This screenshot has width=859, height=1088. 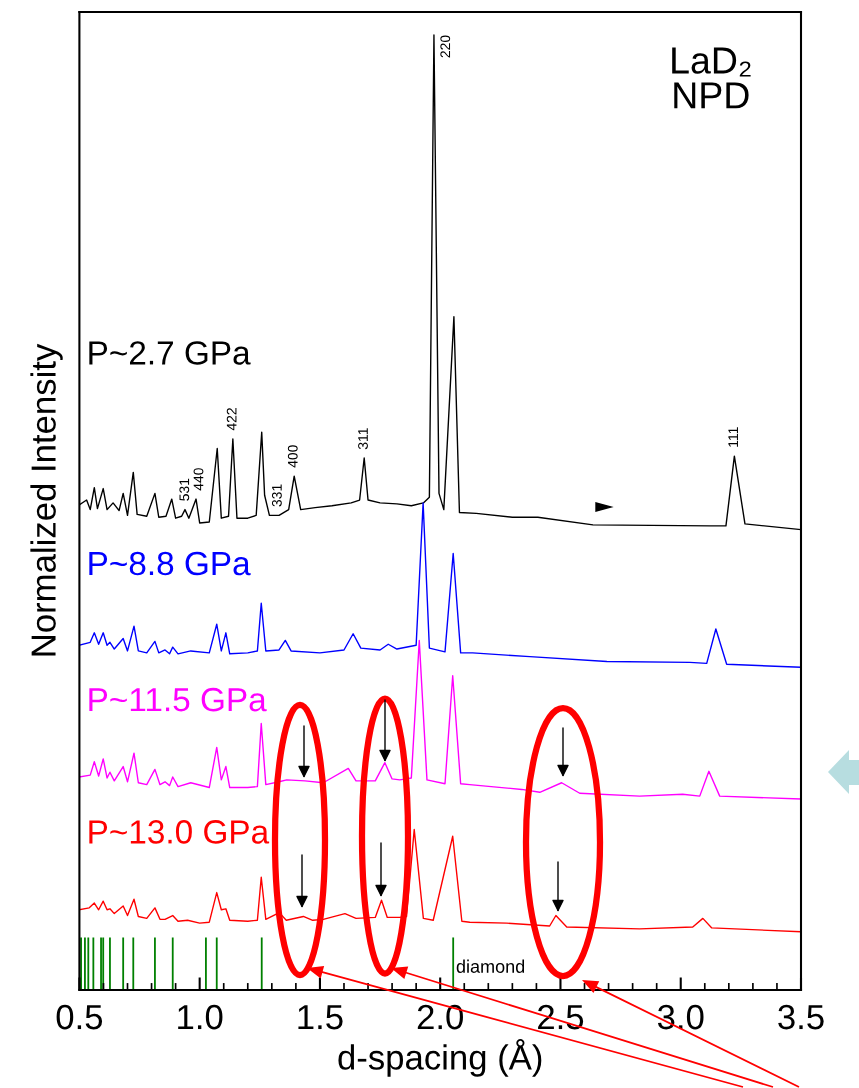 I want to click on x-tick-label: 2.0, so click(x=440, y=1017).